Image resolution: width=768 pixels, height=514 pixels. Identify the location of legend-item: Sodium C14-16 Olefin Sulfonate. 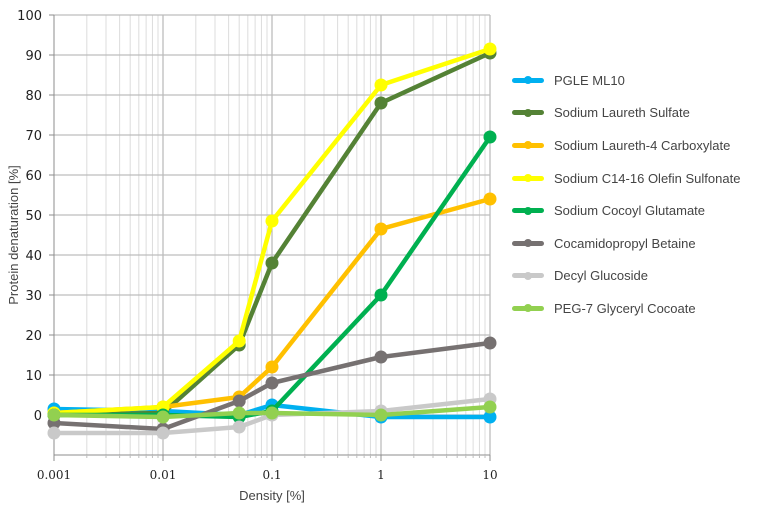
(626, 178).